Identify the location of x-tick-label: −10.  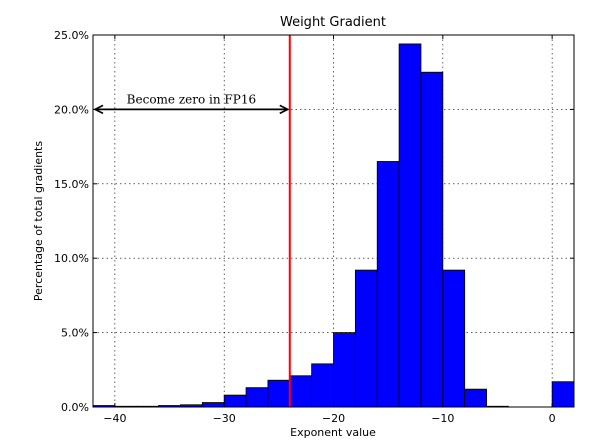
(442, 418).